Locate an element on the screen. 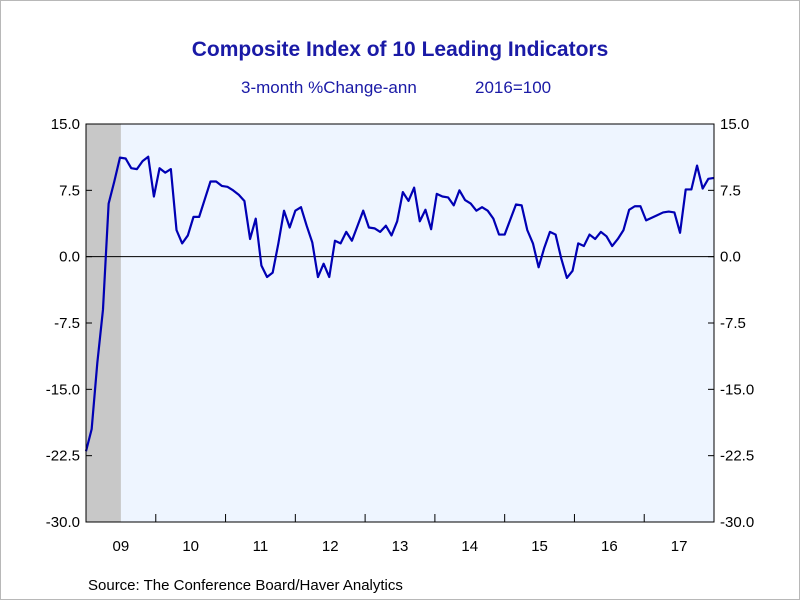 The width and height of the screenshot is (800, 600). y-tick-label-left: -7.5 is located at coordinates (67, 323).